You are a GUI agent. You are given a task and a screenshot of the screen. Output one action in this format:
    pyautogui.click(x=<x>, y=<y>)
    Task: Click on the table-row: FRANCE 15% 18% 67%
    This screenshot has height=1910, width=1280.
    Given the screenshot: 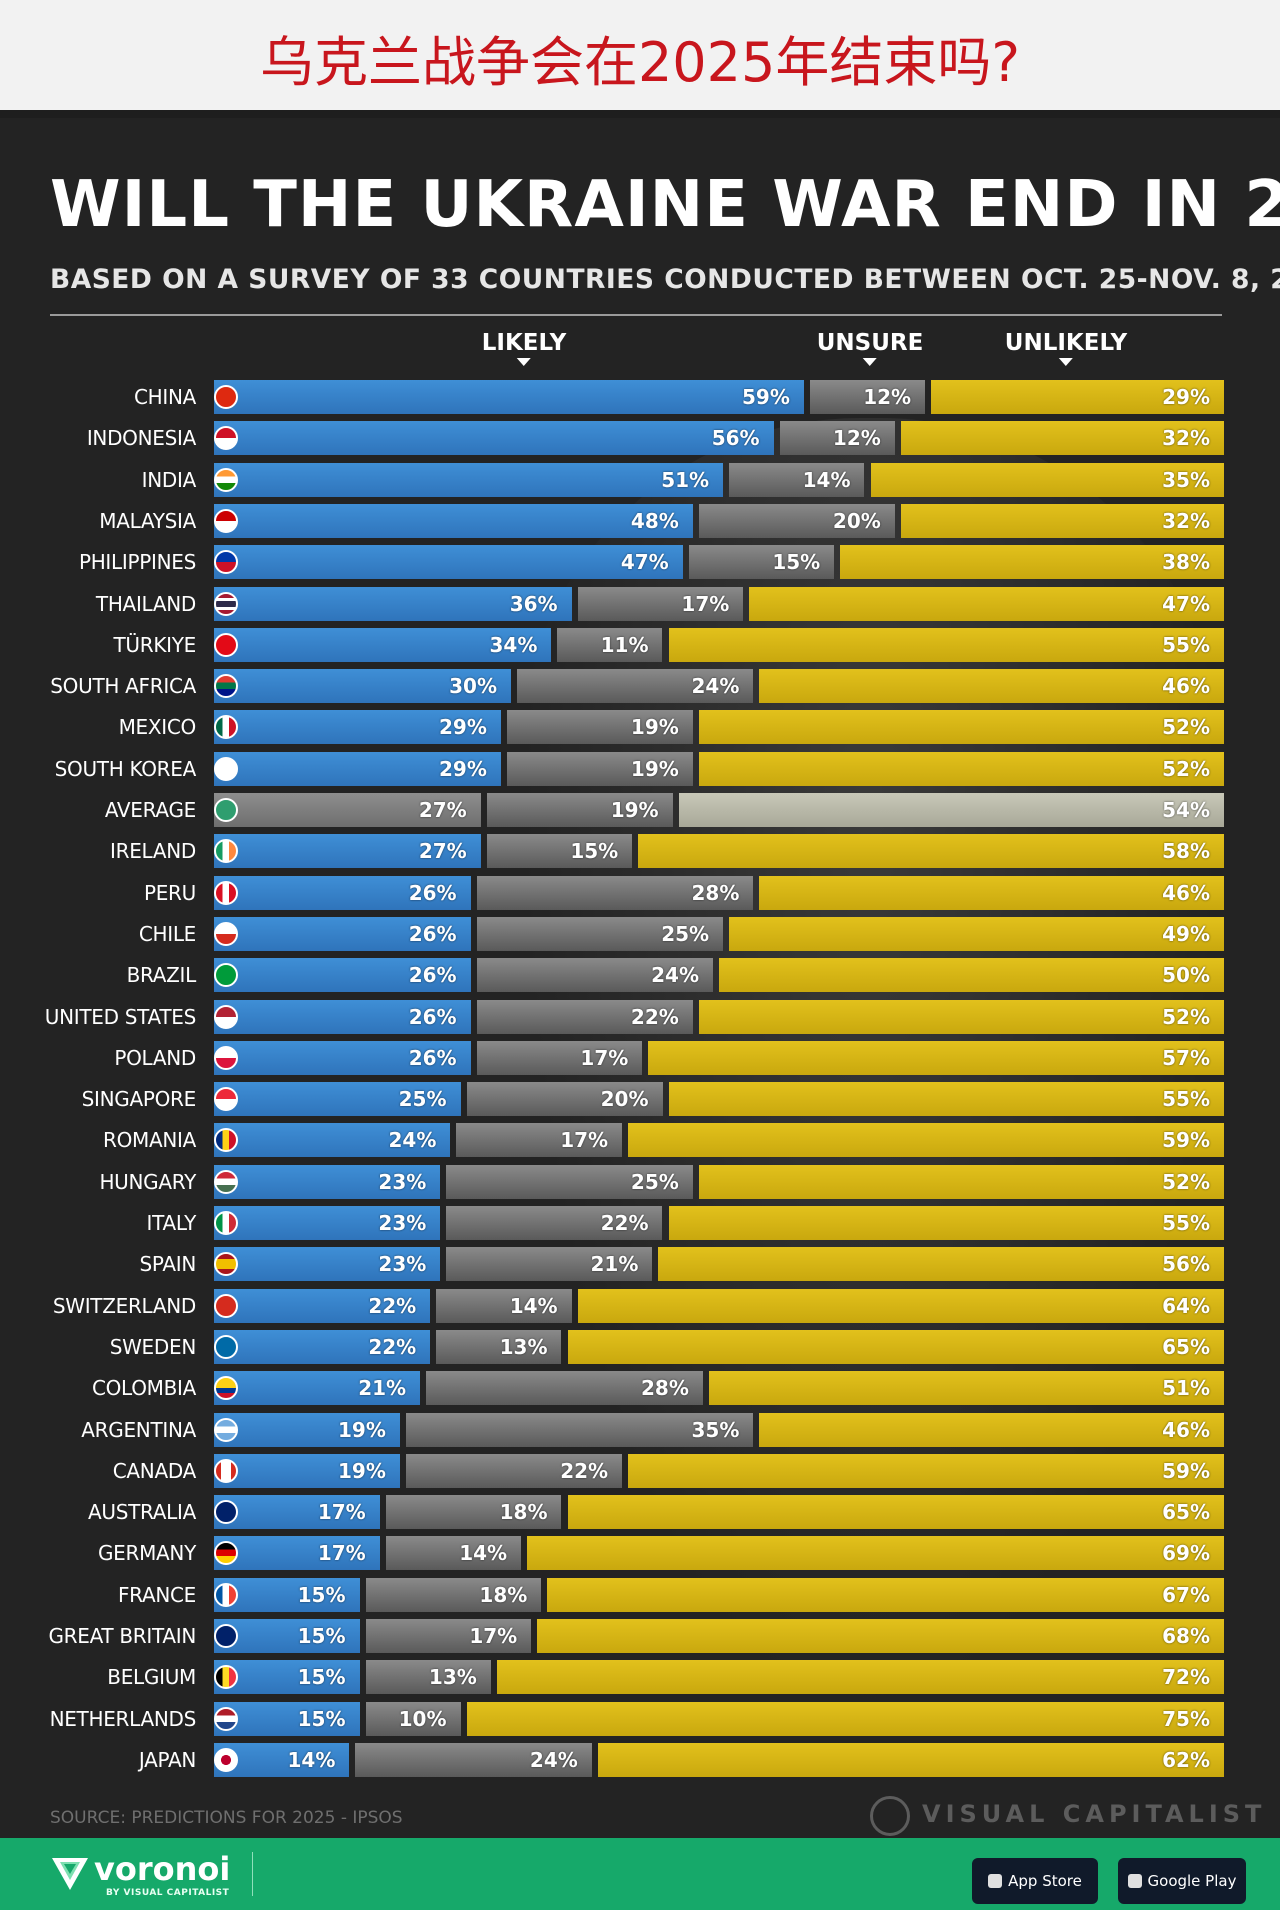 What is the action you would take?
    pyautogui.click(x=640, y=1595)
    